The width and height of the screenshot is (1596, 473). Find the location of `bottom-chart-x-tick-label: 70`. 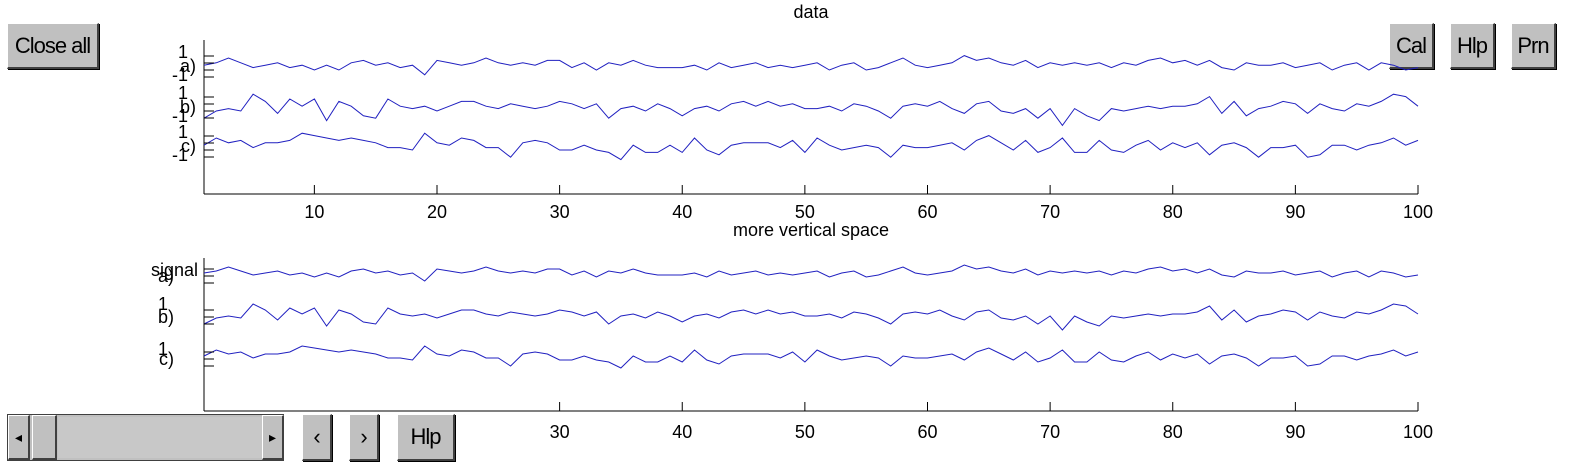

bottom-chart-x-tick-label: 70 is located at coordinates (1050, 432).